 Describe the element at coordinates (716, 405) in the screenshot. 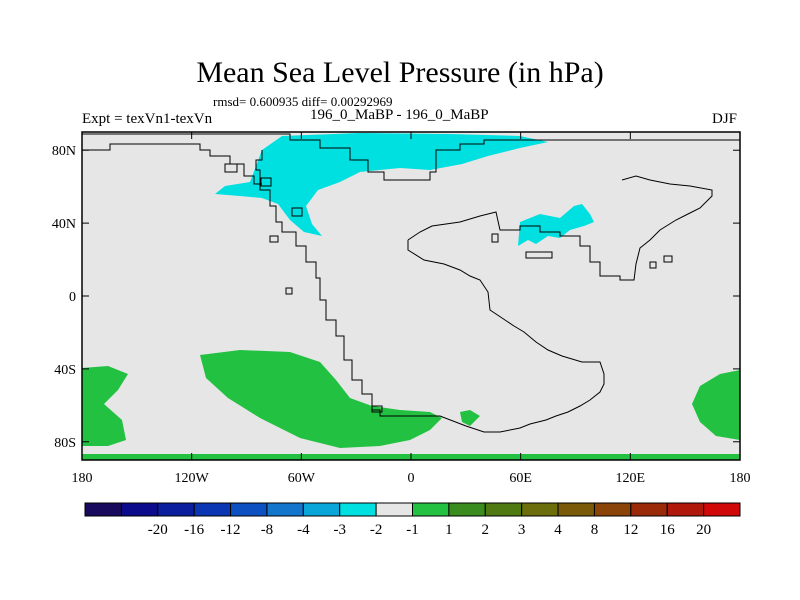

I see `southeast-edge-region` at that location.